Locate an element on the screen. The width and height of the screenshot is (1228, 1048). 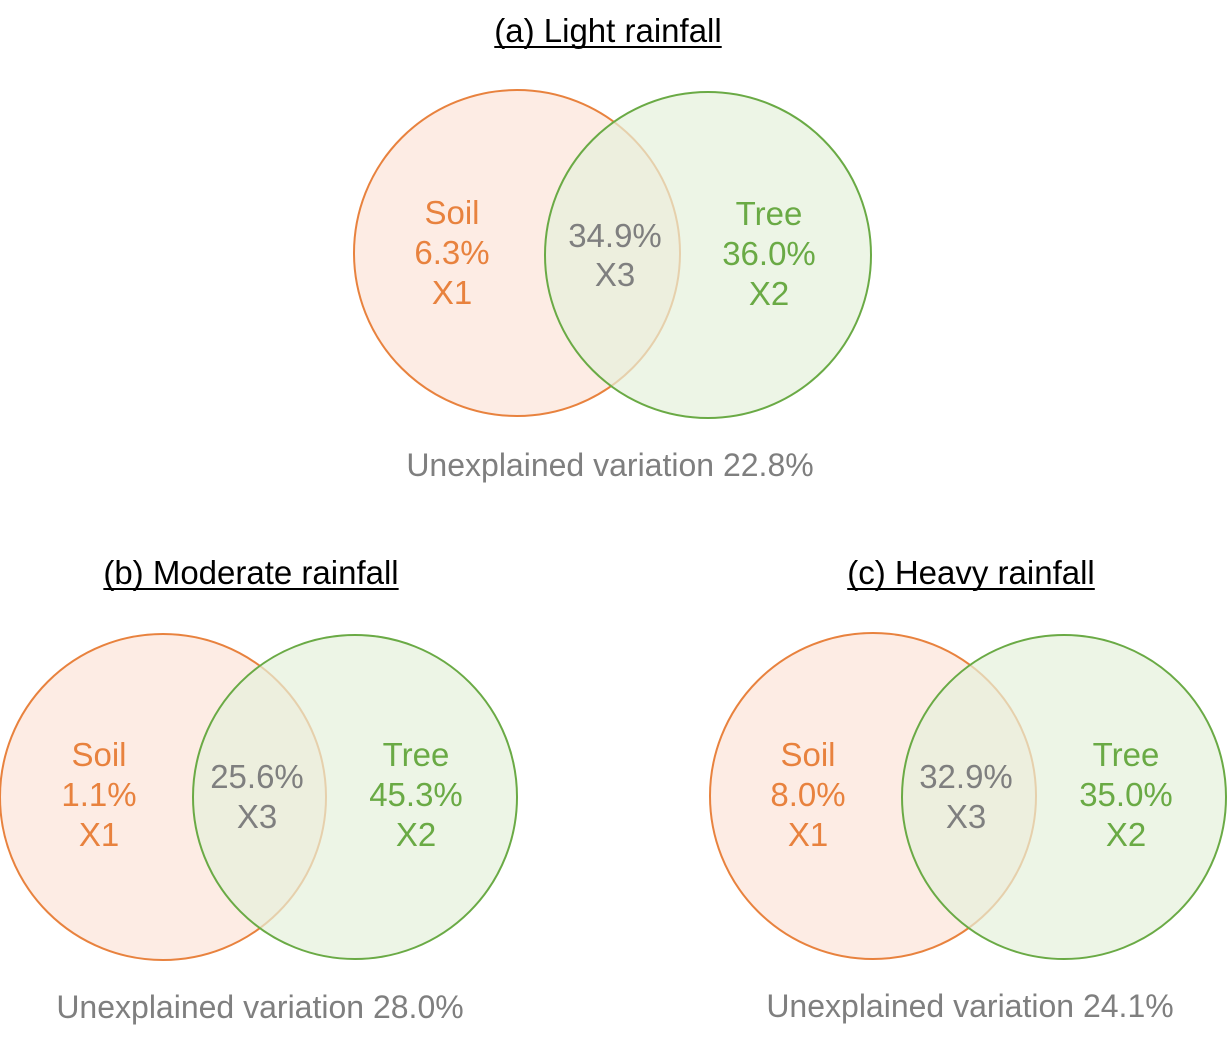
tree-value: 36.0% is located at coordinates (769, 253).